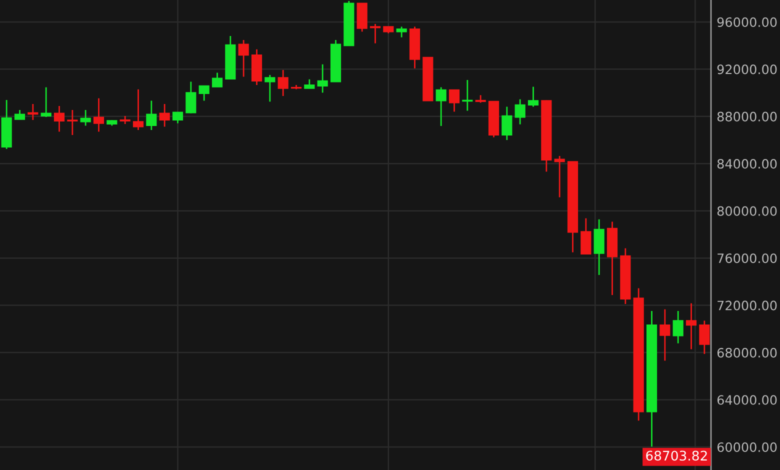 The width and height of the screenshot is (780, 470). What do you see at coordinates (747, 69) in the screenshot?
I see `y-tick-label: 92000.00` at bounding box center [747, 69].